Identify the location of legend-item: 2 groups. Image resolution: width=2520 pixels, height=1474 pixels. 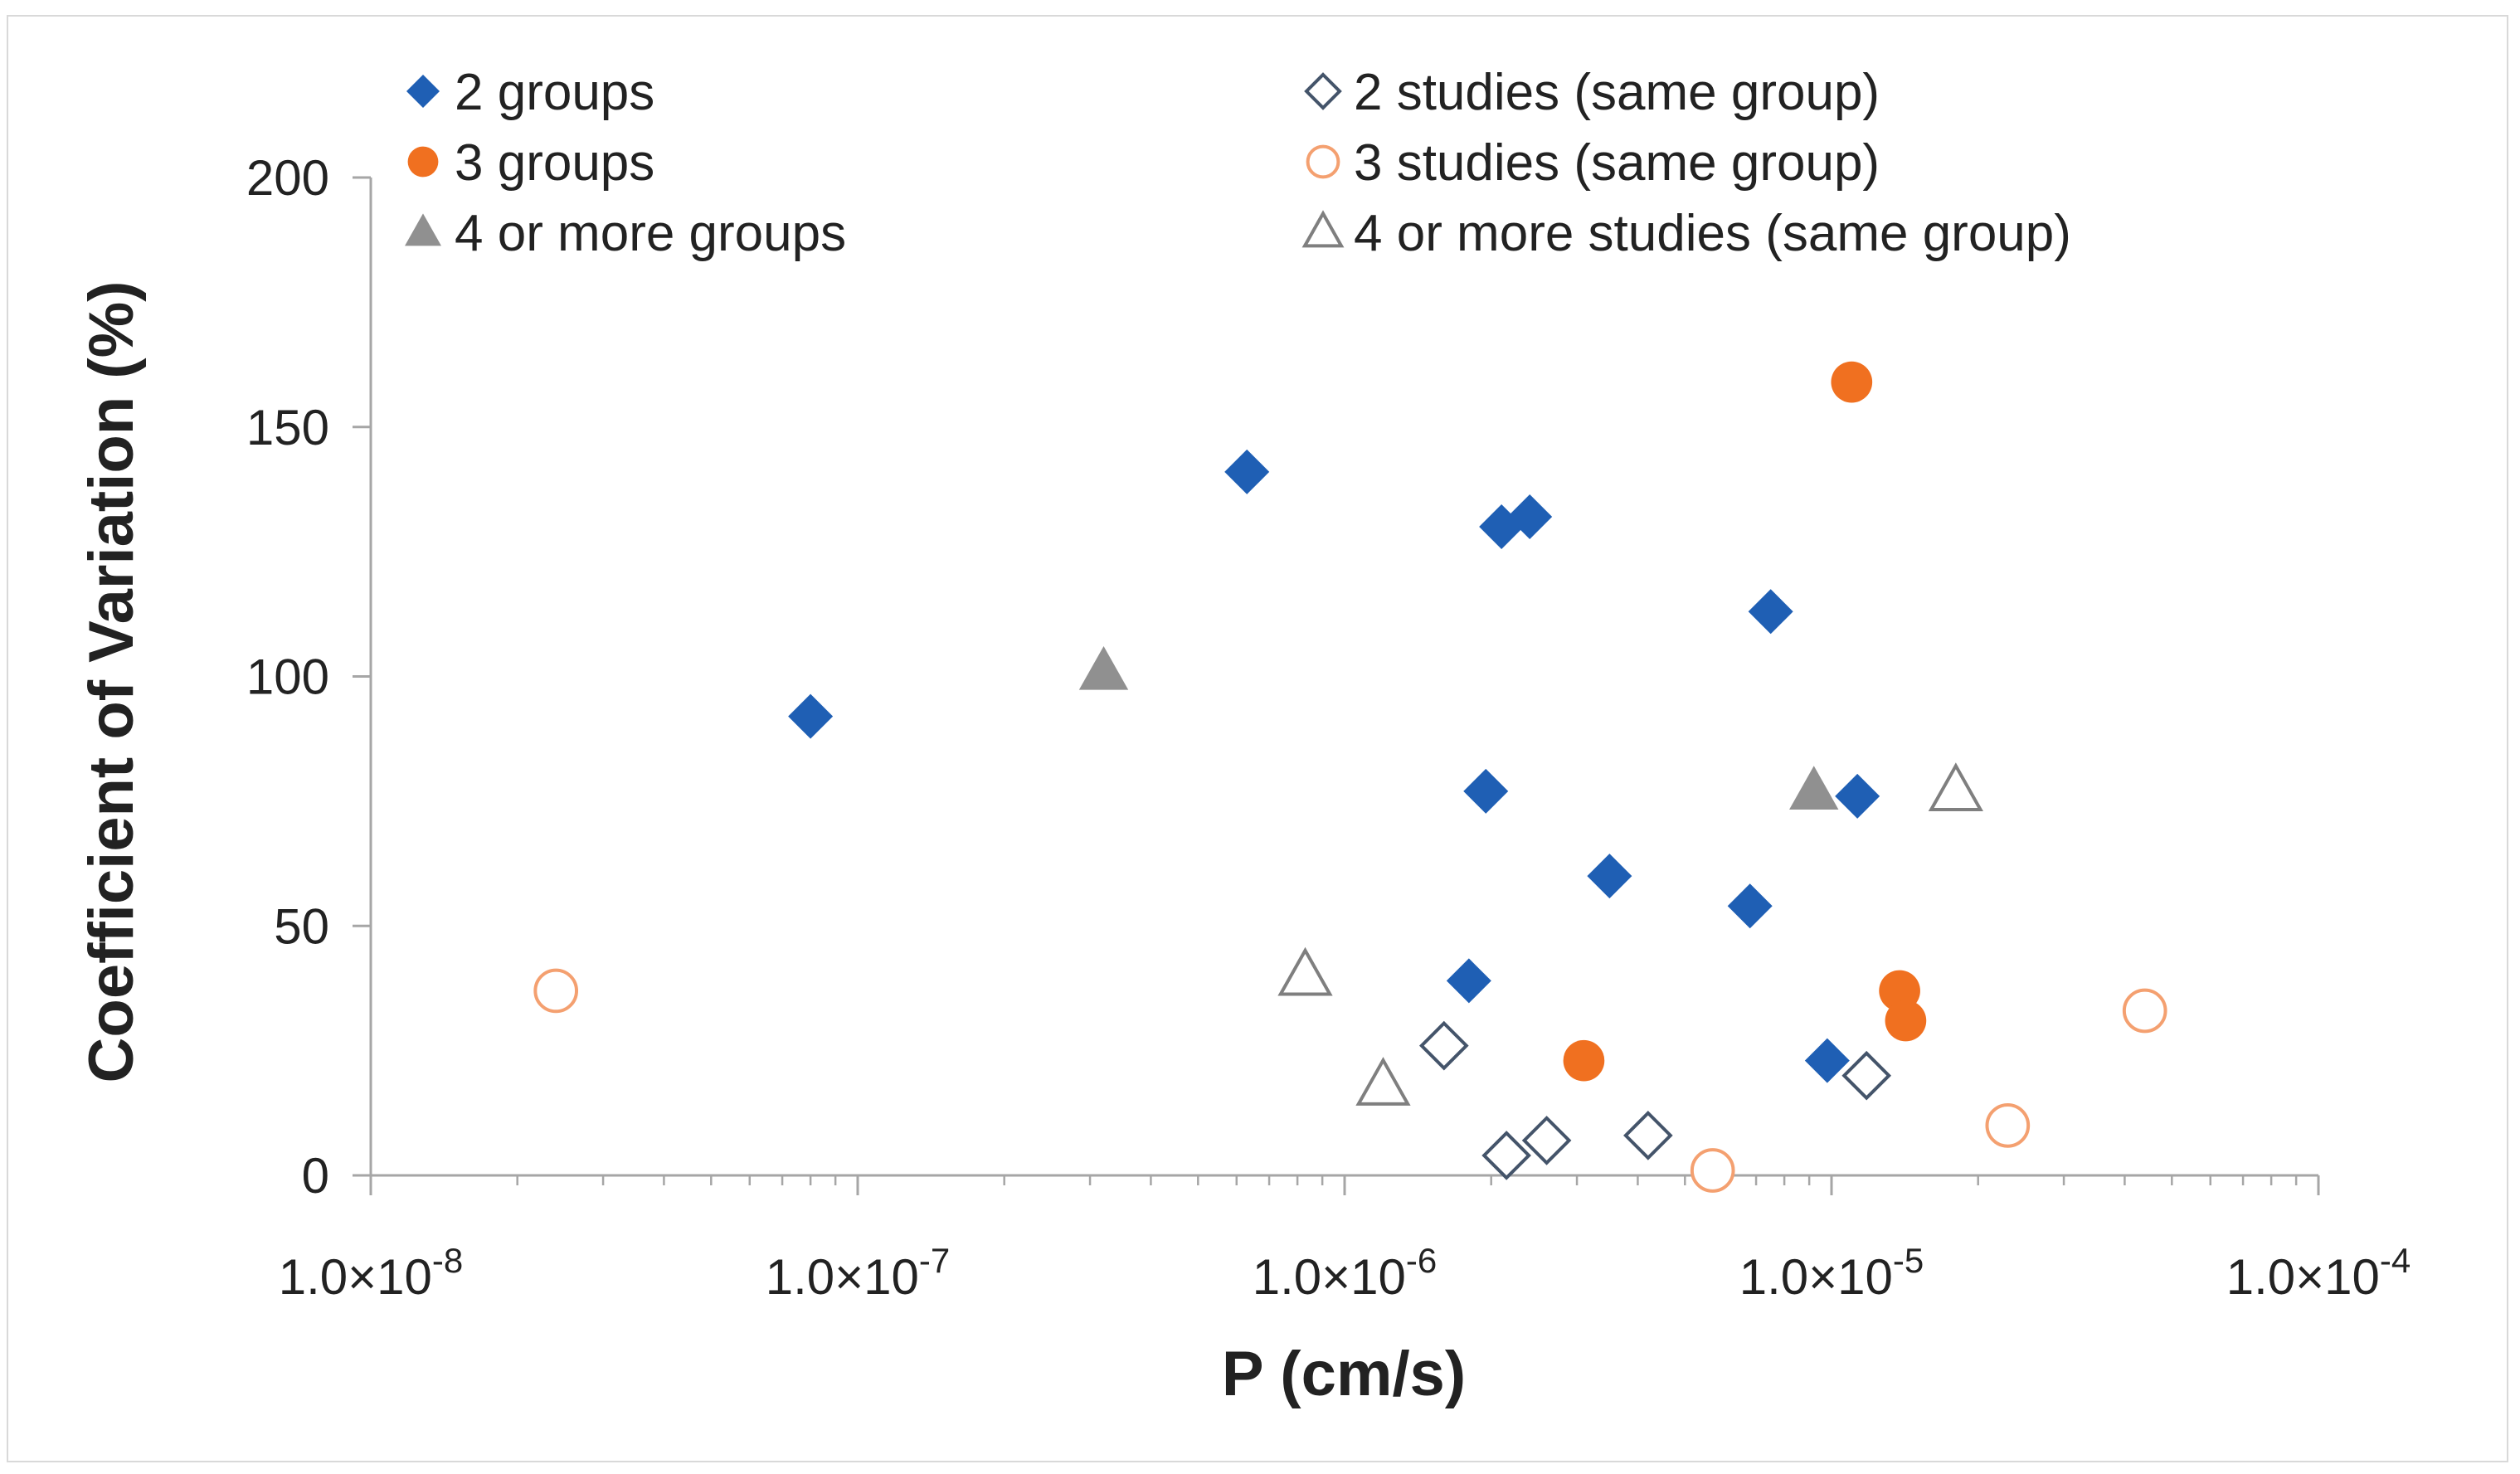
(530, 92).